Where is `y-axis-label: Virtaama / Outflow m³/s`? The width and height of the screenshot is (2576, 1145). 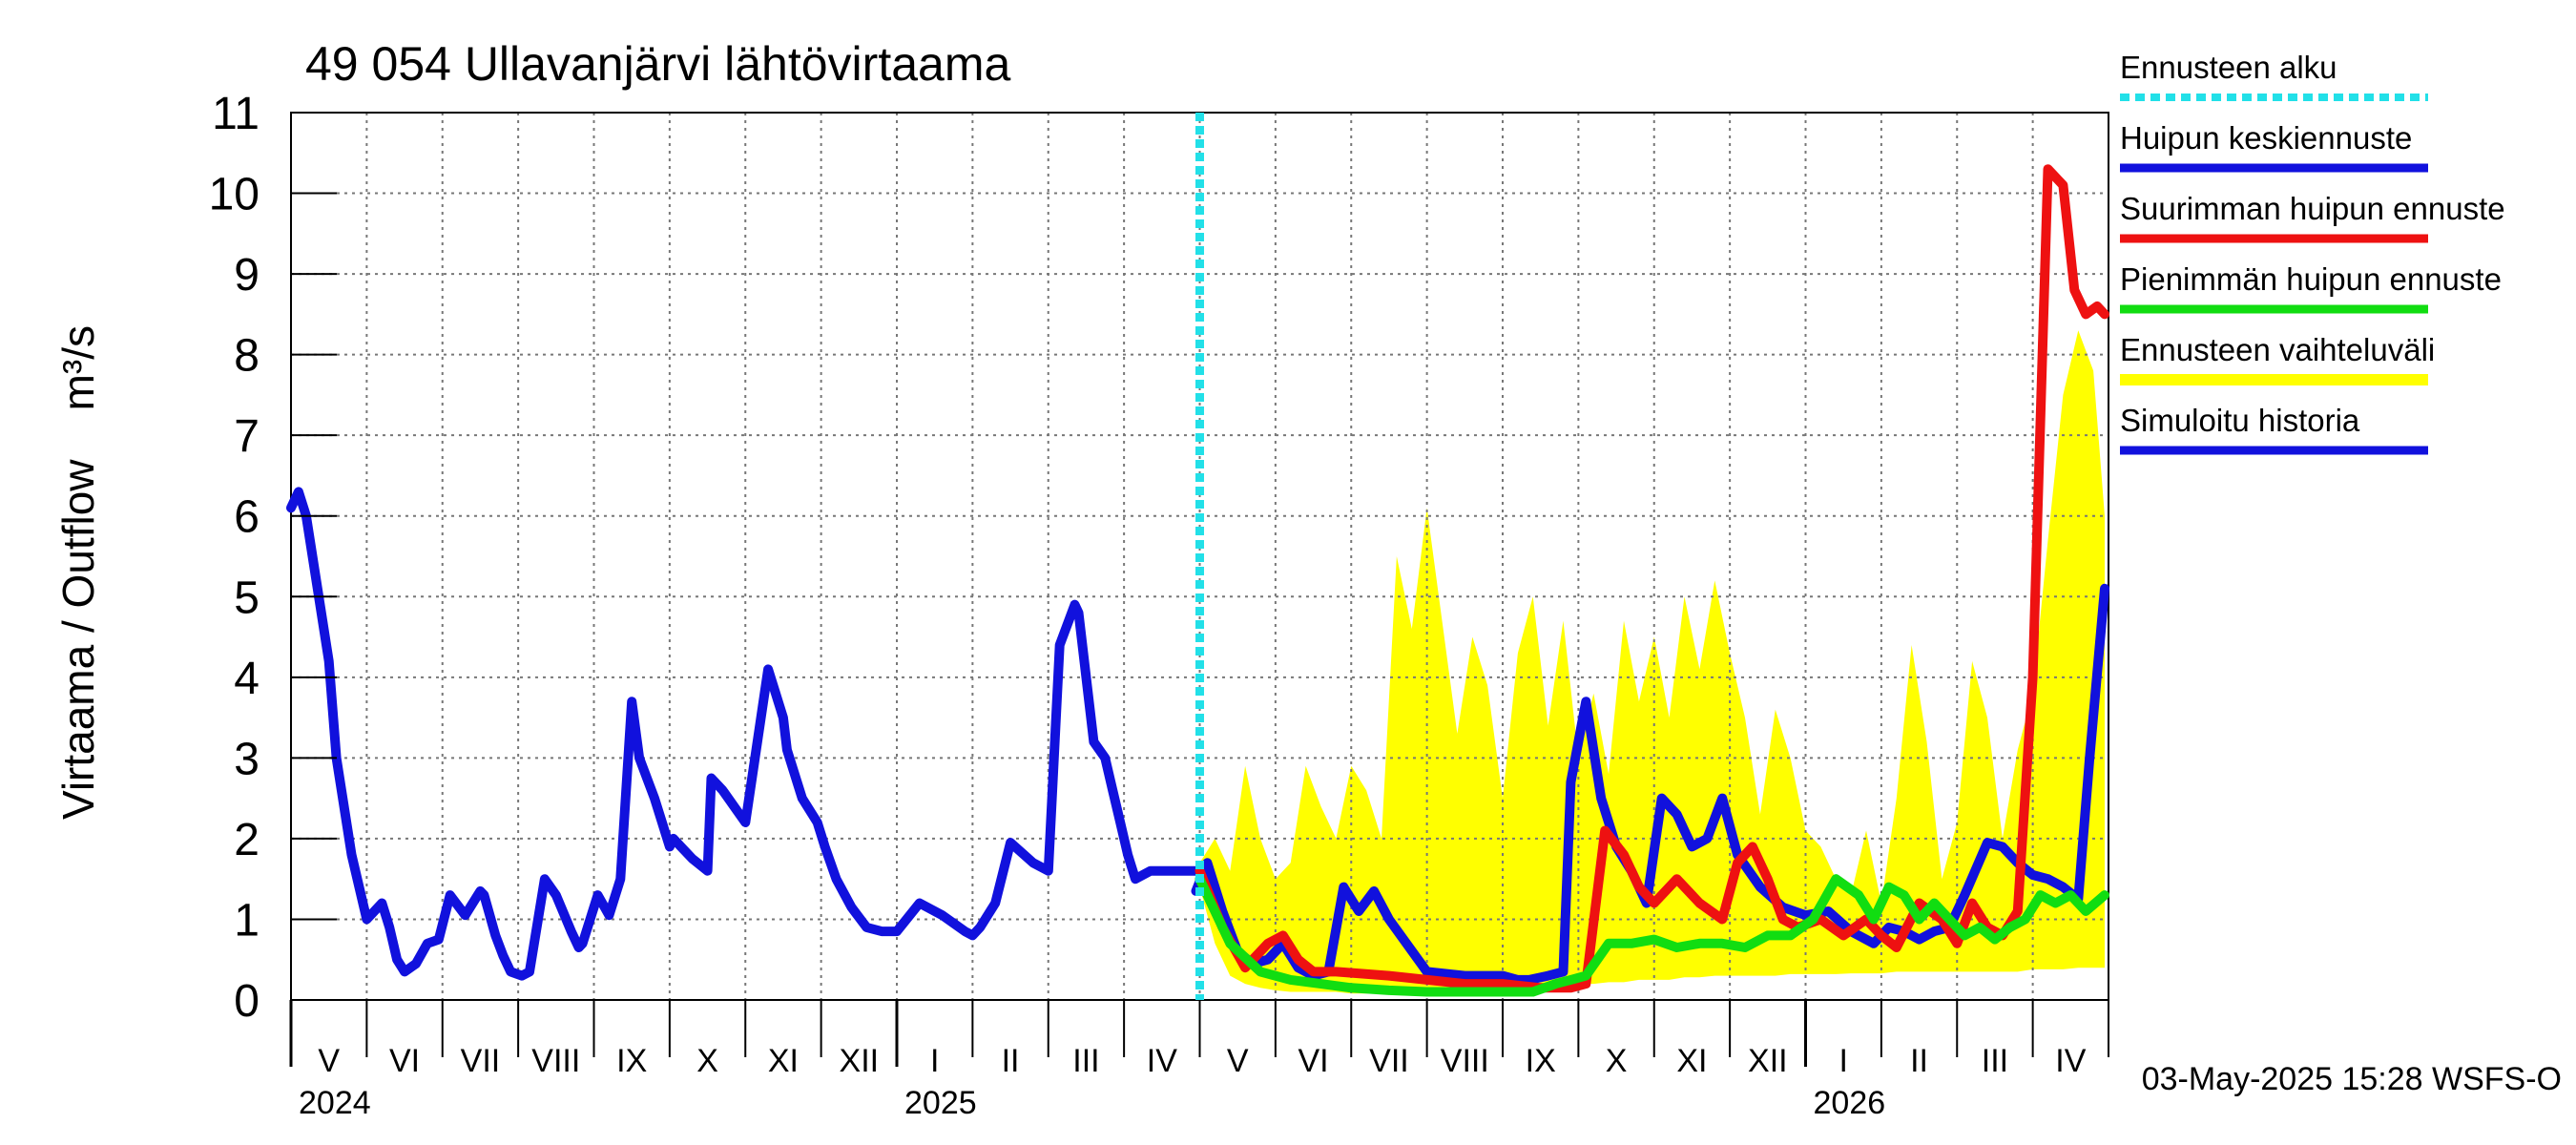
y-axis-label: Virtaama / Outflow m³/s is located at coordinates (78, 572).